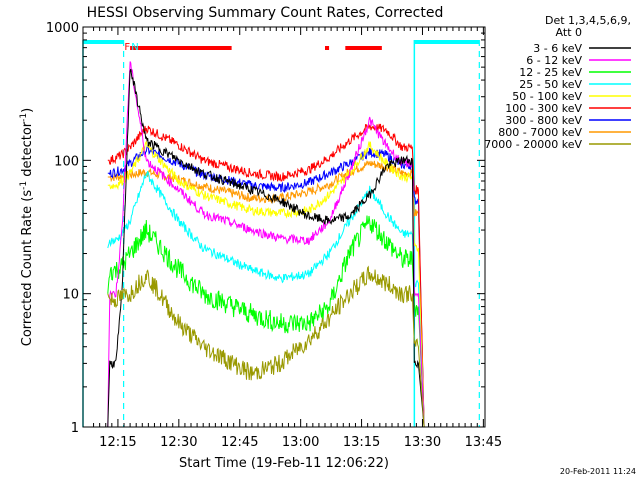 This screenshot has height=480, width=640. I want to click on legend-header-1: Det 1,3,4,5,6,9,, so click(588, 20).